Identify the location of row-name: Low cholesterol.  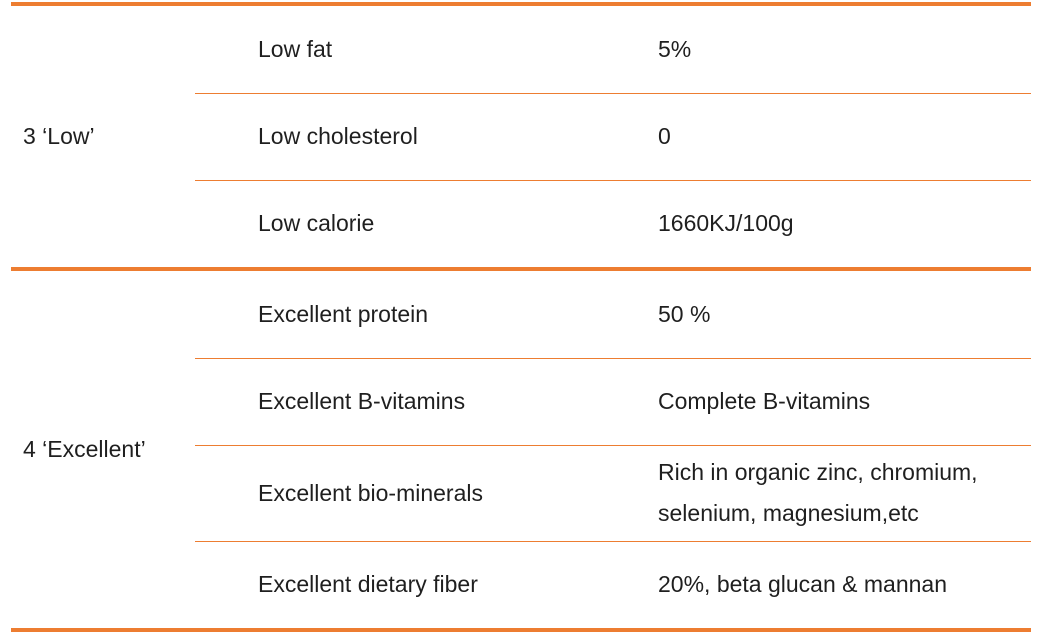
(338, 136).